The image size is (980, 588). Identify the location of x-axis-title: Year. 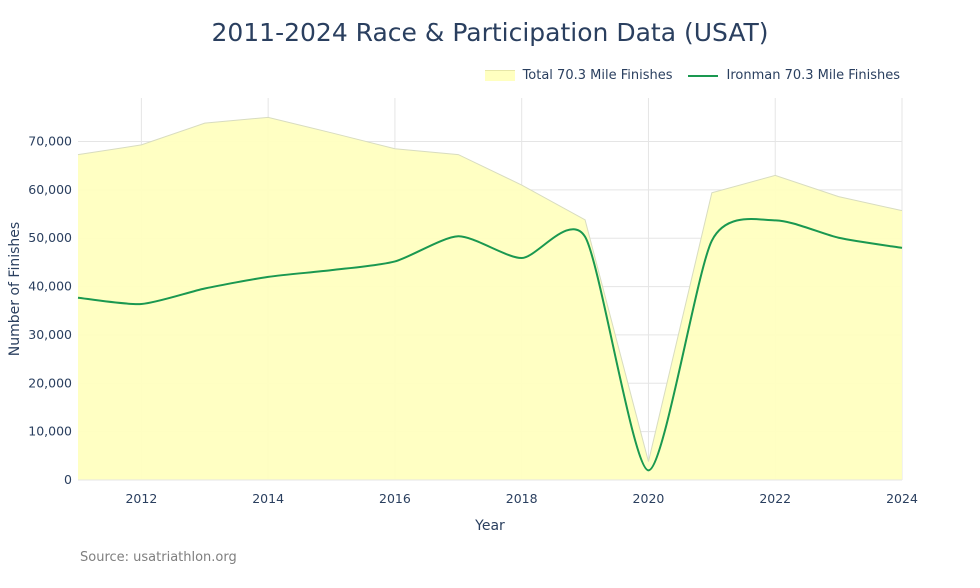
(489, 526).